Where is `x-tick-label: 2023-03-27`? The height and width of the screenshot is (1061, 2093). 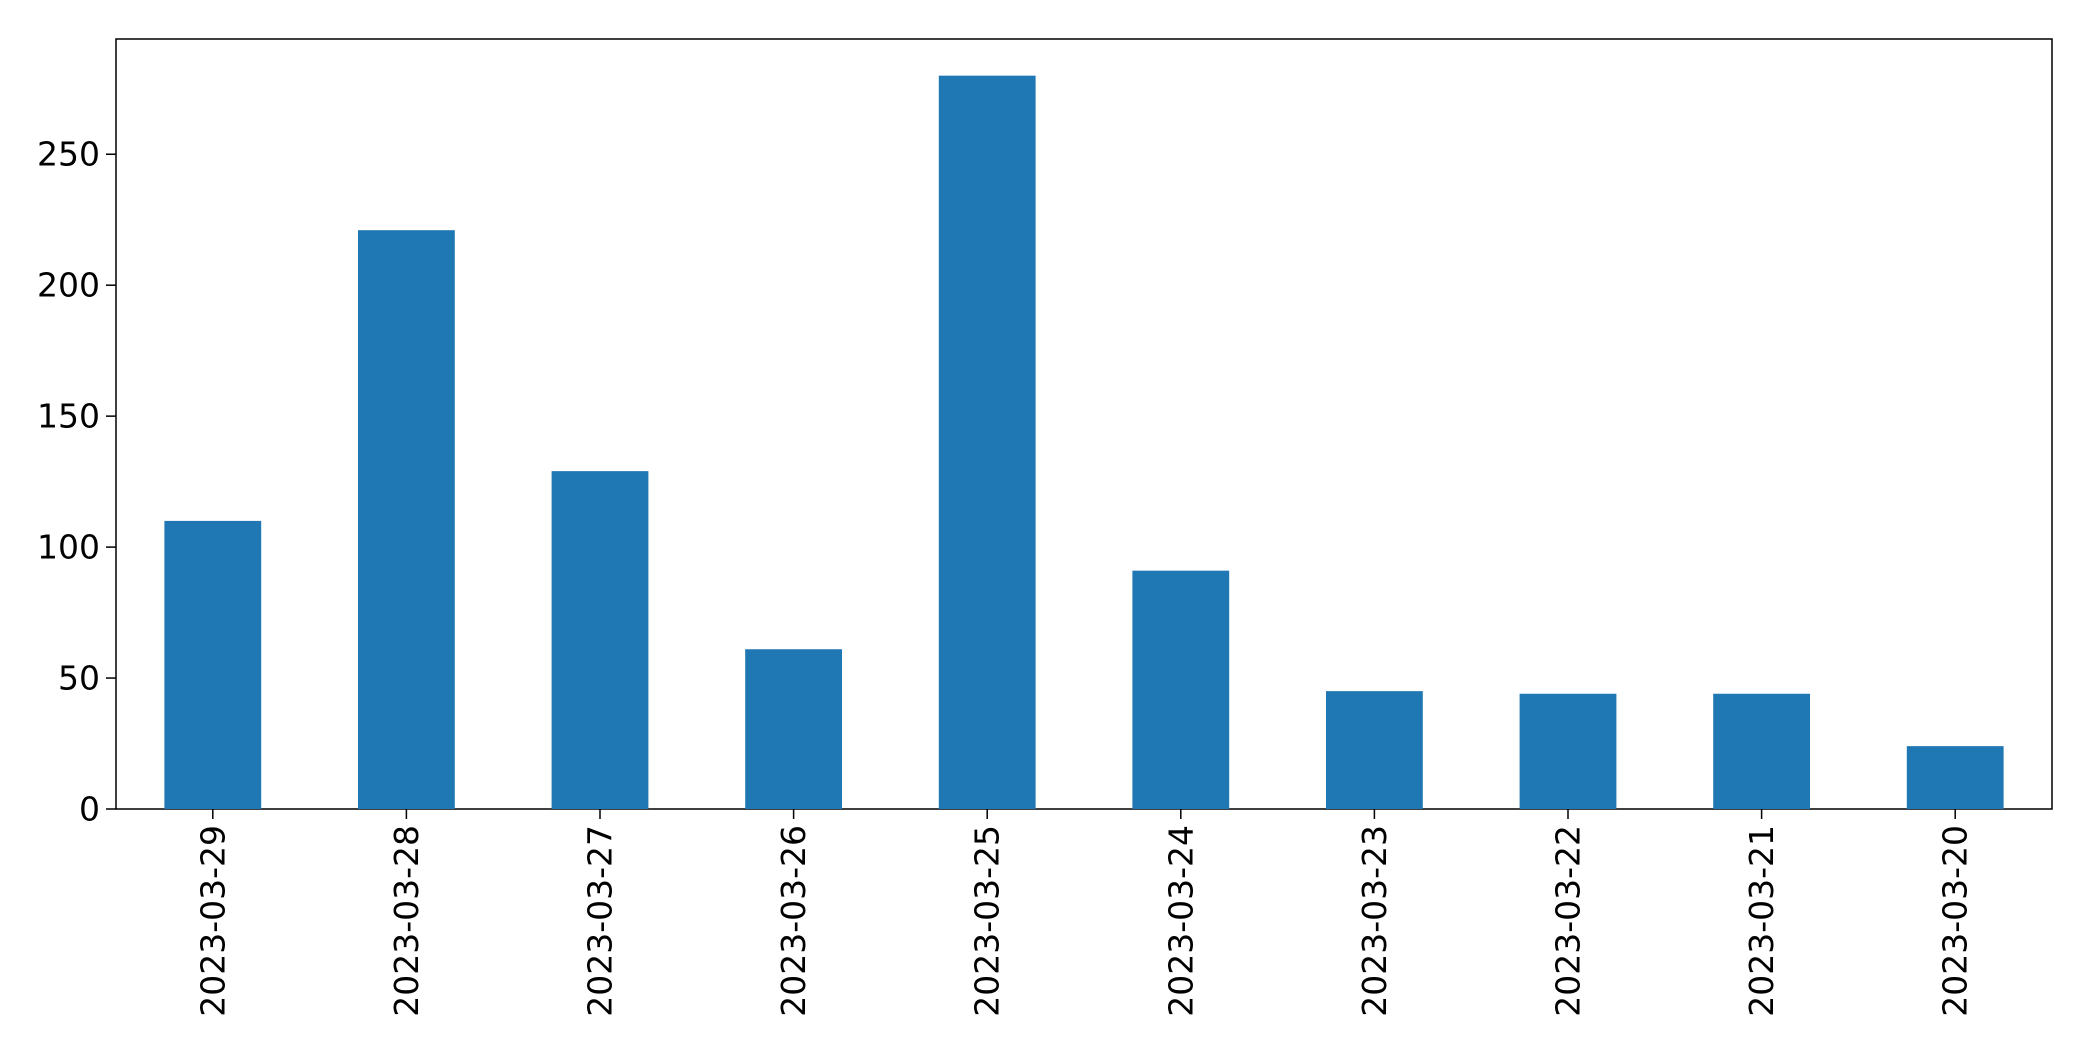
x-tick-label: 2023-03-27 is located at coordinates (600, 921).